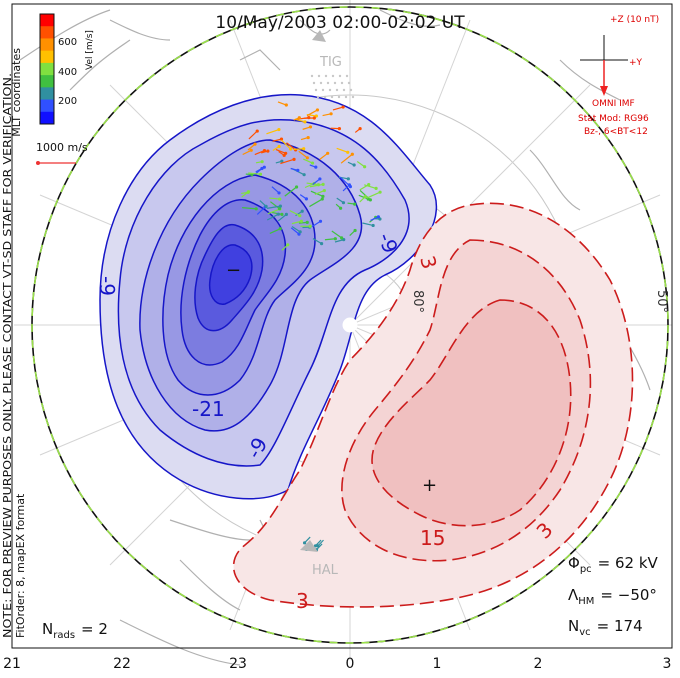 This screenshot has width=680, height=678. What do you see at coordinates (584, 632) in the screenshot?
I see `nvc-subscript: vc` at bounding box center [584, 632].